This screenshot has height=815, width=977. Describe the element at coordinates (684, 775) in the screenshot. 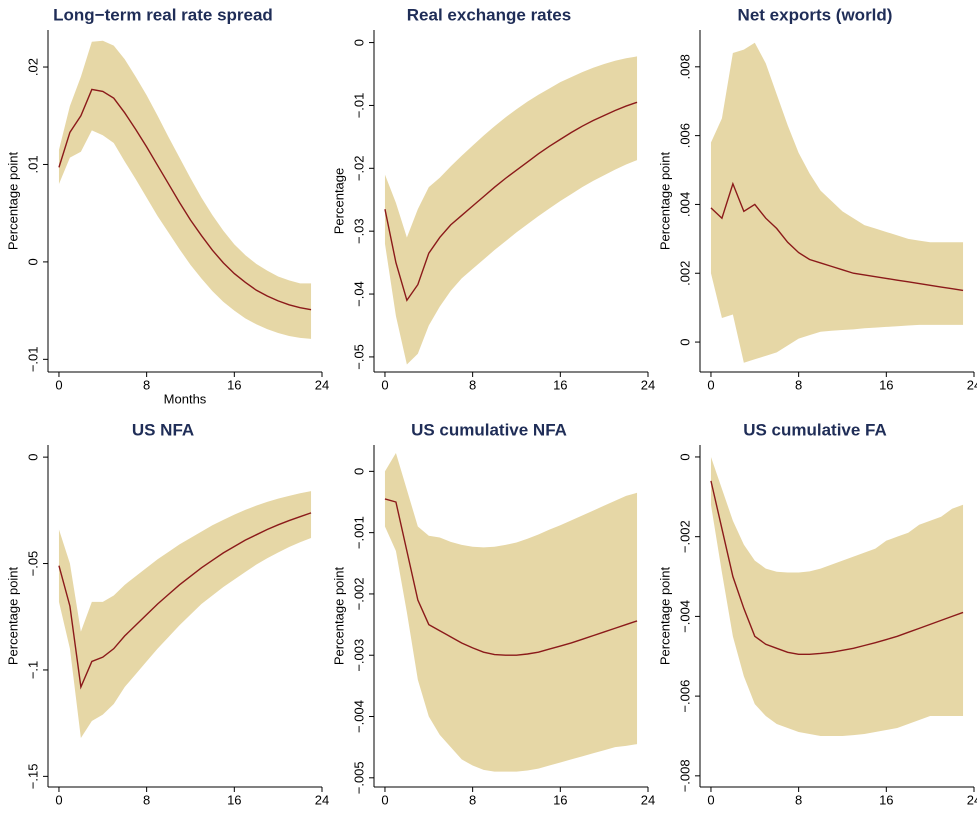

I see `y-tick-label: −.008` at that location.